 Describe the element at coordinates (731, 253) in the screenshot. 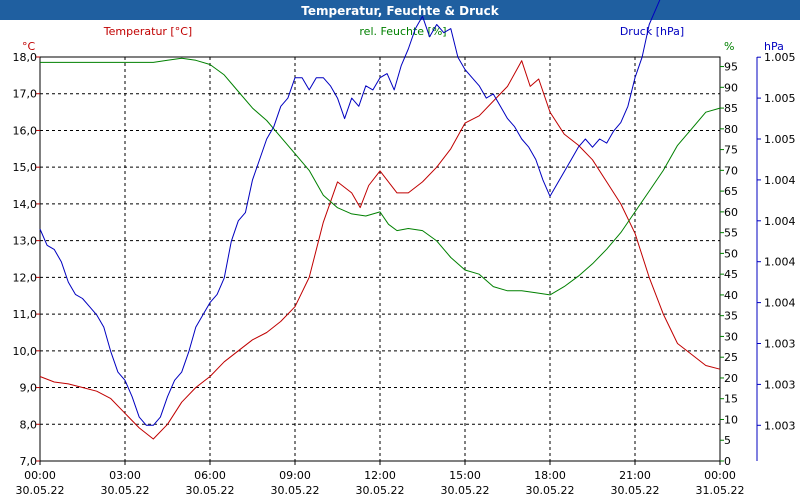

I see `humidity-tick-label: 50` at that location.